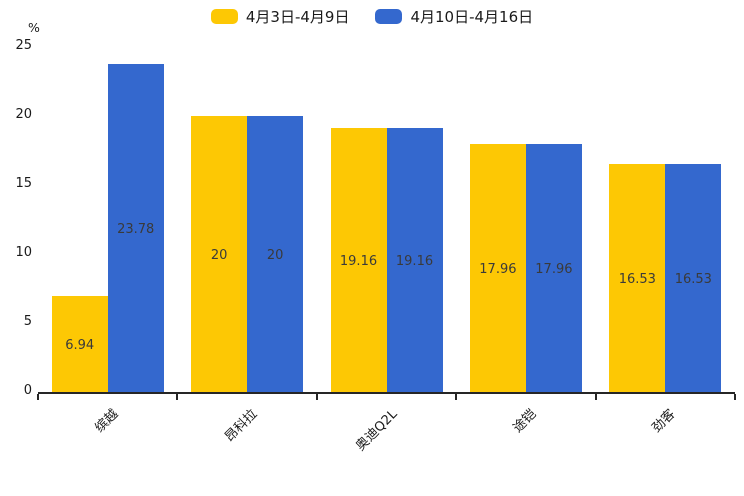 Image resolution: width=744 pixels, height=496 pixels. Describe the element at coordinates (23, 252) in the screenshot. I see `y-tick-label: 10` at that location.